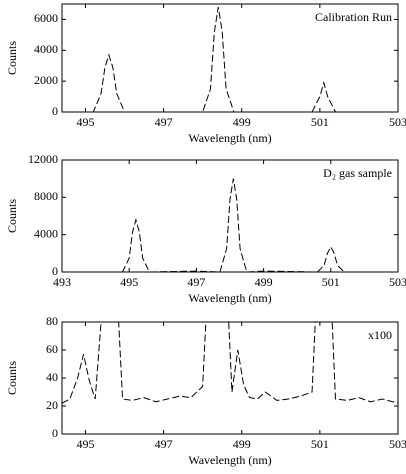  What do you see at coordinates (52, 377) in the screenshot?
I see `y-tick-label: 40` at bounding box center [52, 377].